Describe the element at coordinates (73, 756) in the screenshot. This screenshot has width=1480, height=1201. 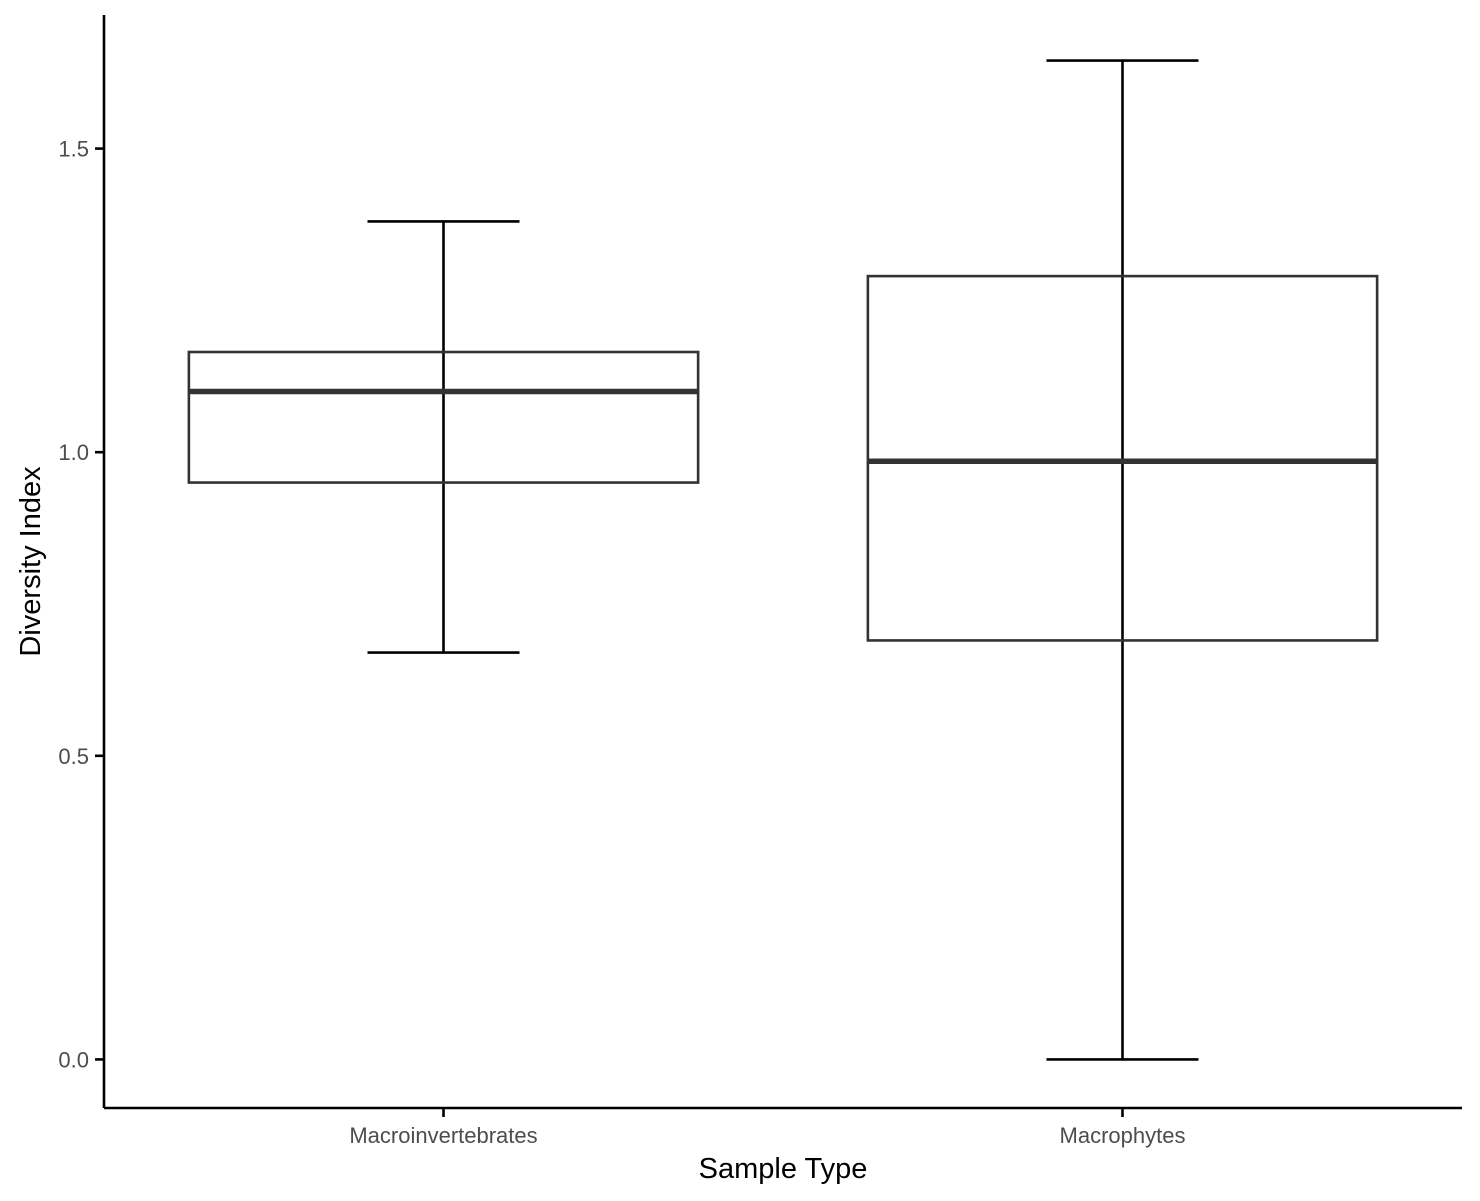
I see `y-tick-label: 0.5` at that location.